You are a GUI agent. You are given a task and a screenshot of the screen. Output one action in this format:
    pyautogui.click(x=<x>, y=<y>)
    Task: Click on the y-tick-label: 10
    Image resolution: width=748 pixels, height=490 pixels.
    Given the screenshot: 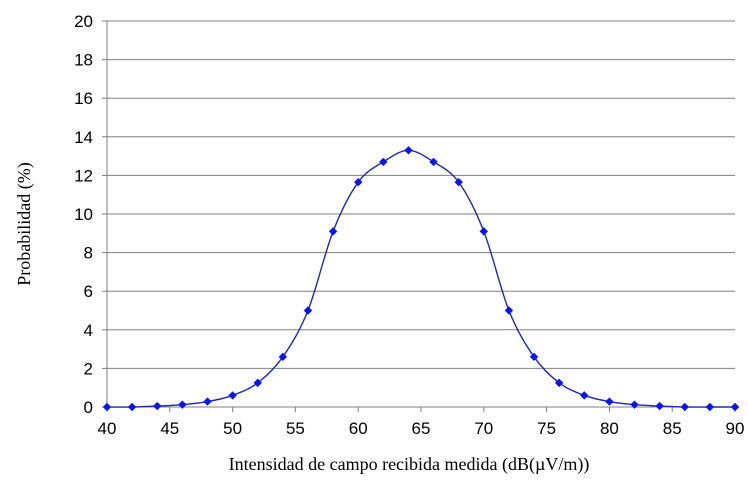 What is the action you would take?
    pyautogui.click(x=83, y=214)
    